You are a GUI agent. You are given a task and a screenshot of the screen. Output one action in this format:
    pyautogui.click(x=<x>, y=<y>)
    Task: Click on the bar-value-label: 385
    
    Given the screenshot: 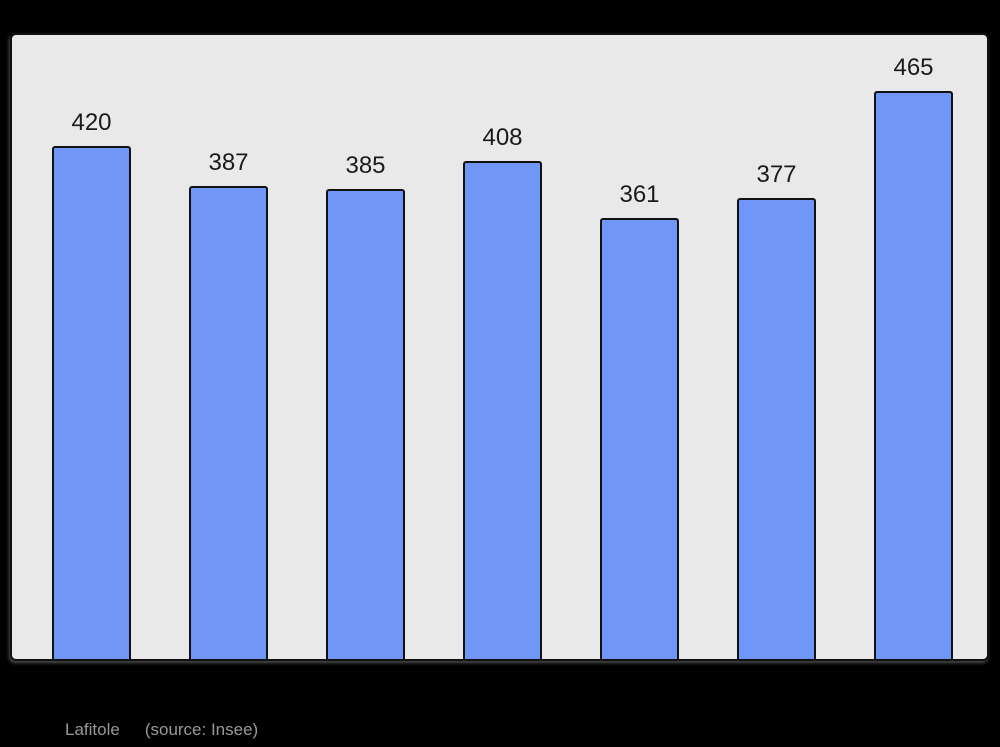 What is the action you would take?
    pyautogui.click(x=365, y=165)
    